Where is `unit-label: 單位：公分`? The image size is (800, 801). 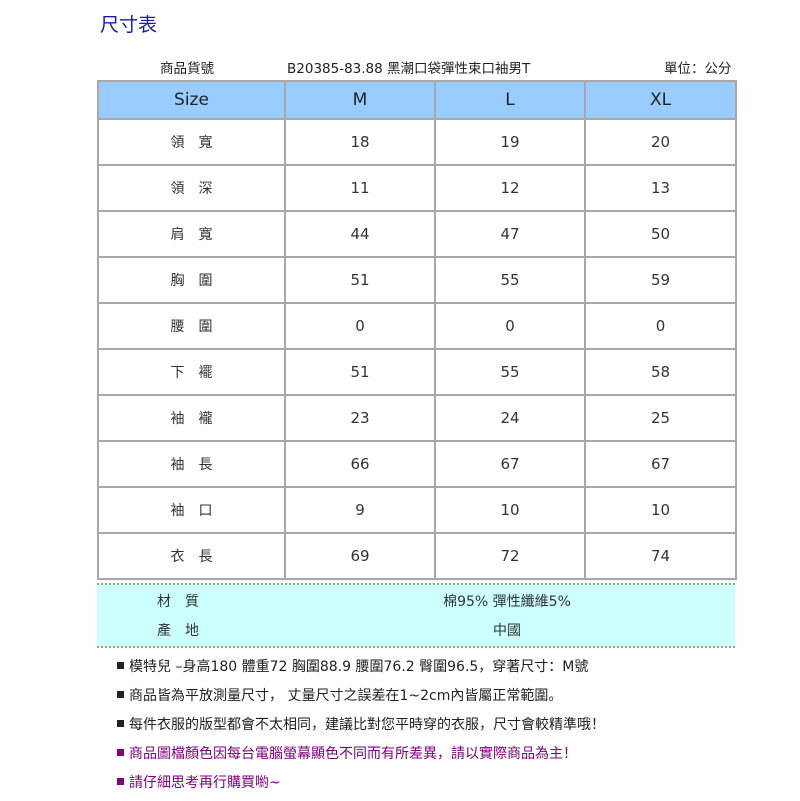 unit-label: 單位：公分 is located at coordinates (698, 69).